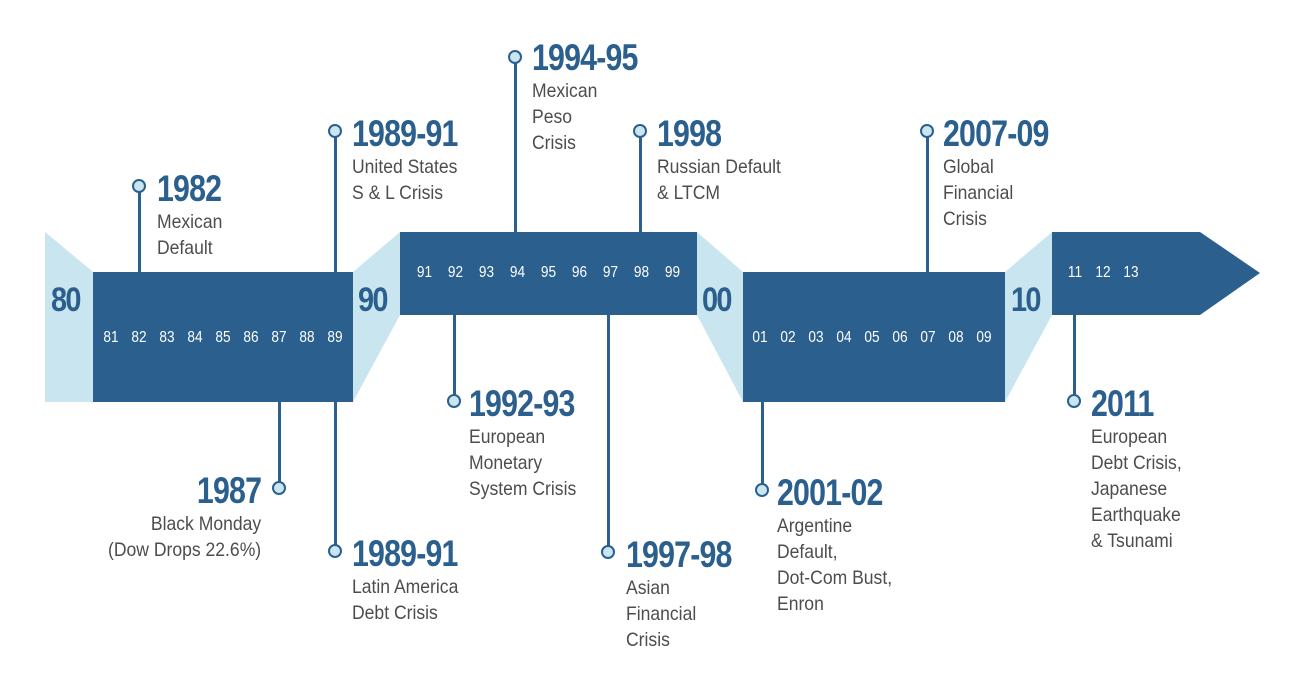 The height and width of the screenshot is (683, 1302). Describe the element at coordinates (69, 252) in the screenshot. I see `wing-80-top` at that location.